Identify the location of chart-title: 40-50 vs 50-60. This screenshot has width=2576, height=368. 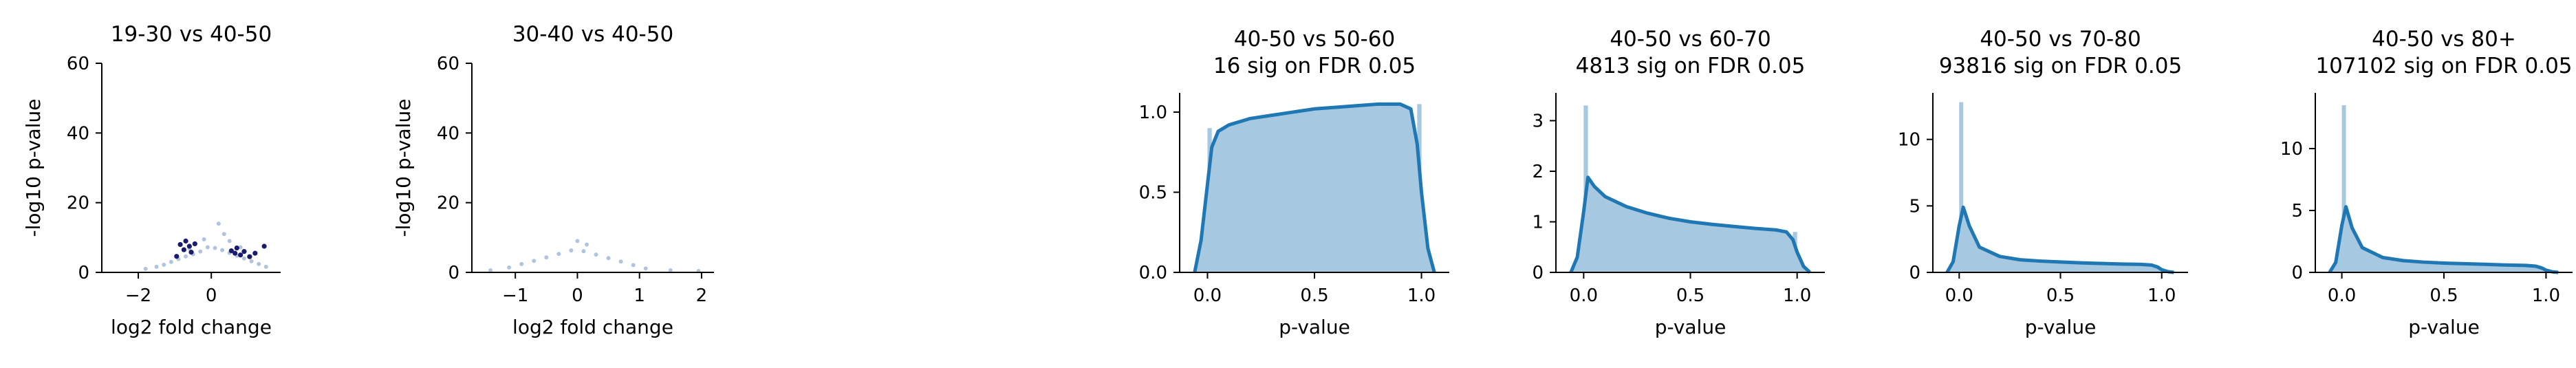
(1314, 39).